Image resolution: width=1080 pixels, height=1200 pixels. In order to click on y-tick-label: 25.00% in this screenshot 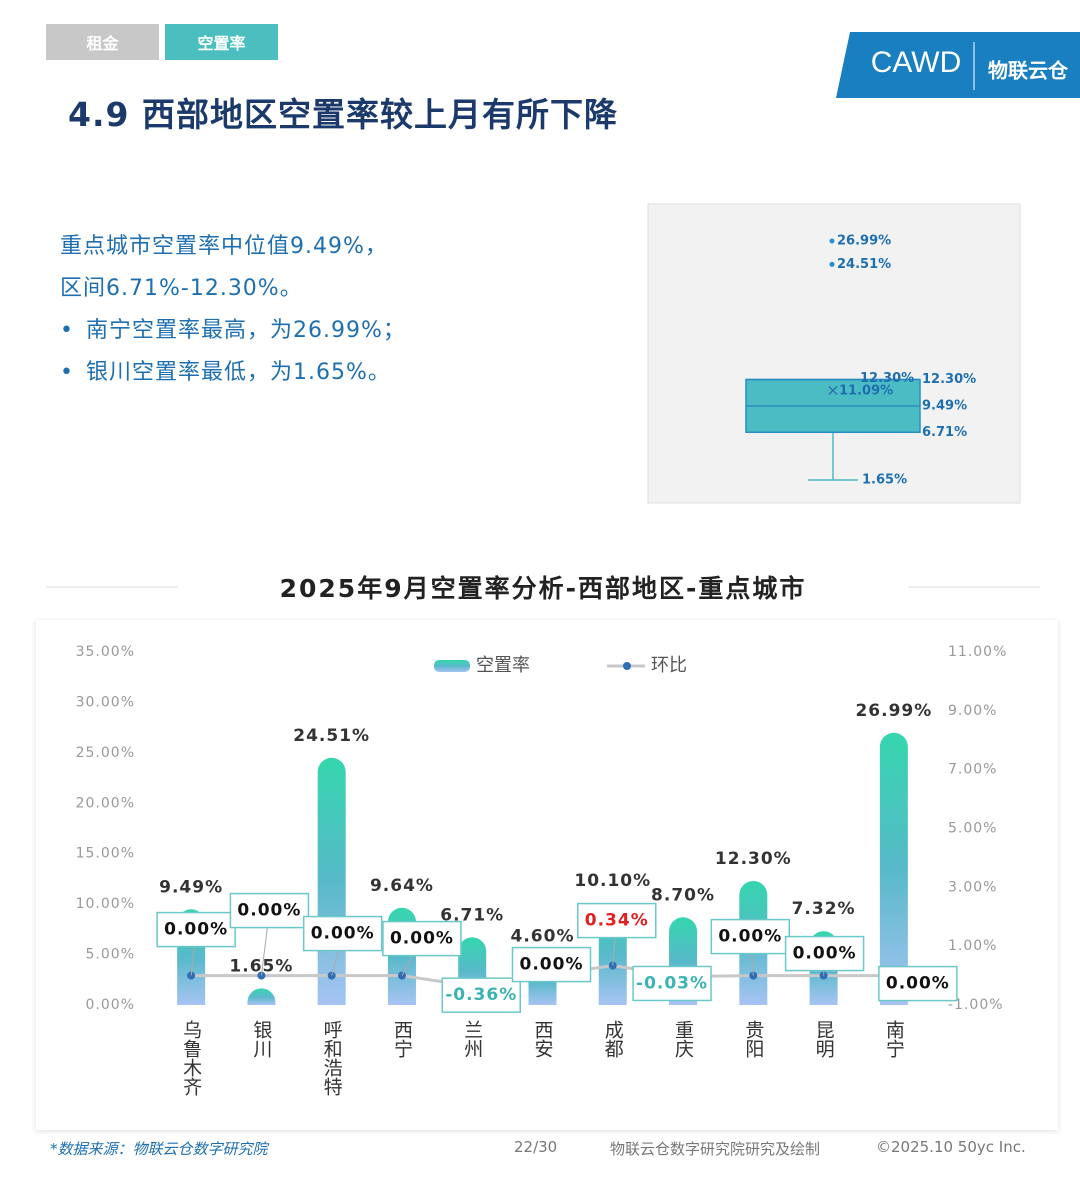, I will do `click(105, 753)`.